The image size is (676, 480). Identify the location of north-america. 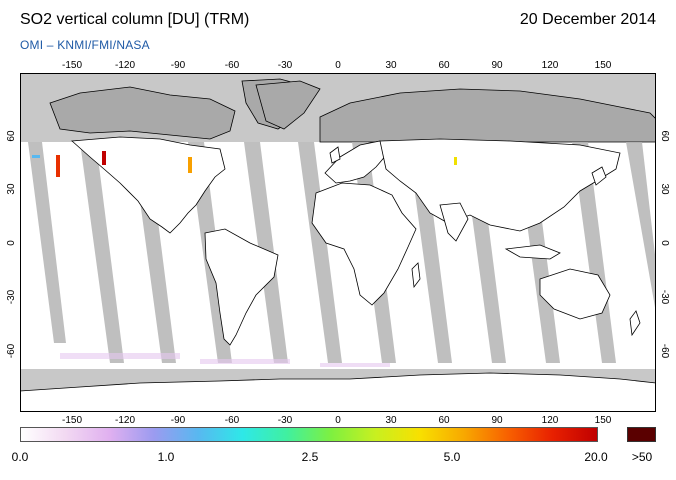
(148, 185).